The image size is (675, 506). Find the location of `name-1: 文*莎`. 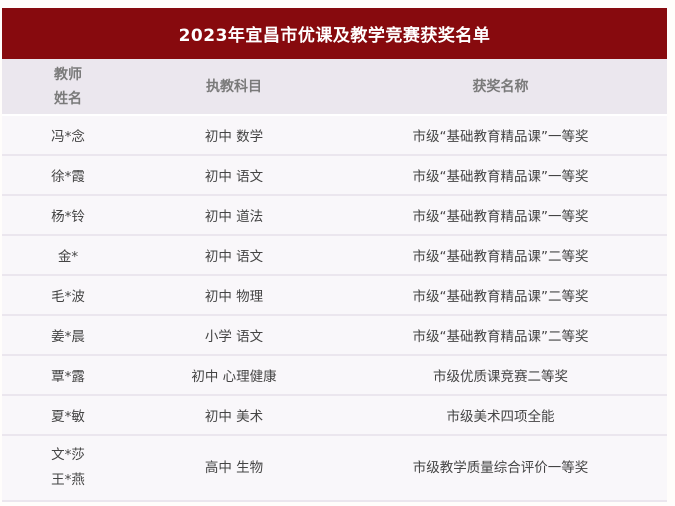

name-1: 文*莎 is located at coordinates (68, 455).